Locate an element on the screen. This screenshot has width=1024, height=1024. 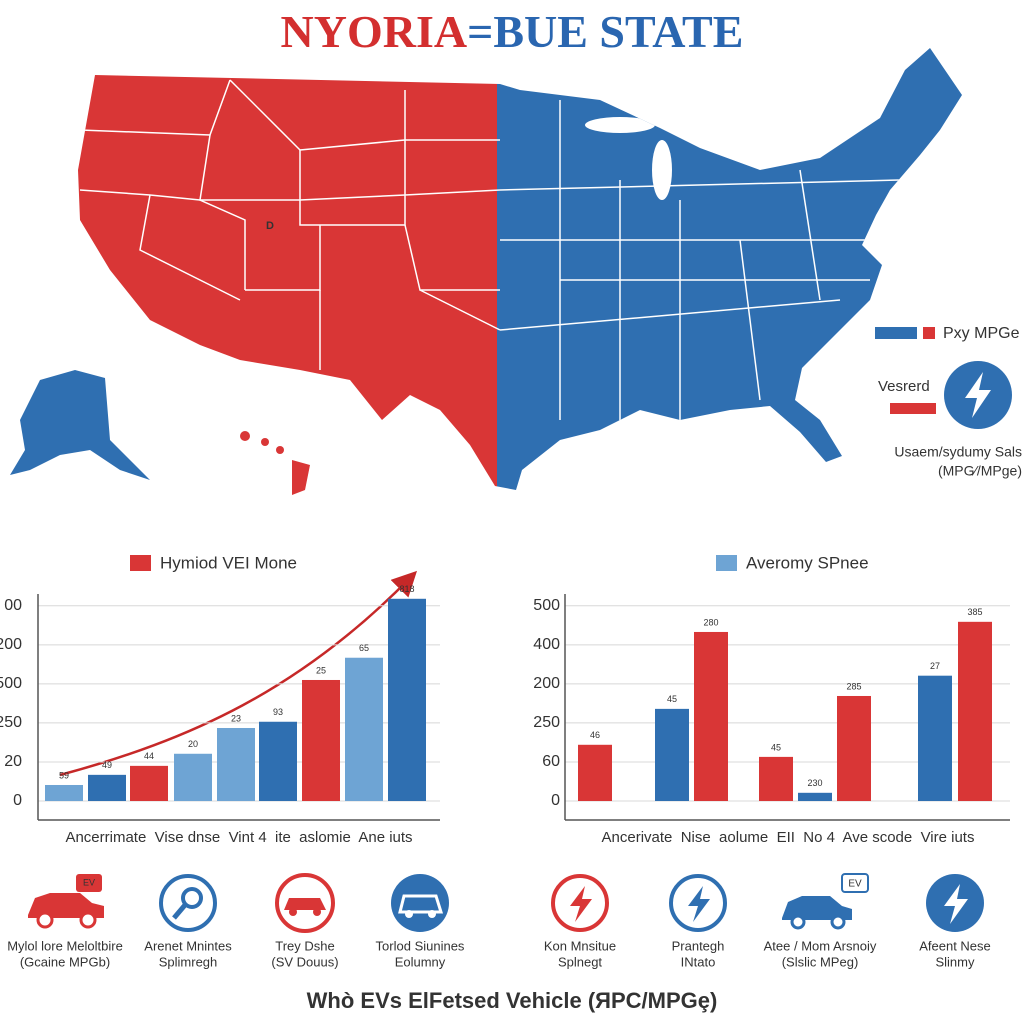
bar-label: 93 is located at coordinates (278, 712).